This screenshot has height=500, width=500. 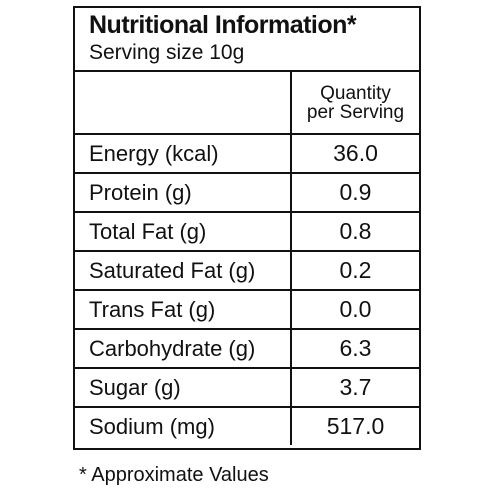 What do you see at coordinates (167, 52) in the screenshot?
I see `serving-size: Serving size 10g` at bounding box center [167, 52].